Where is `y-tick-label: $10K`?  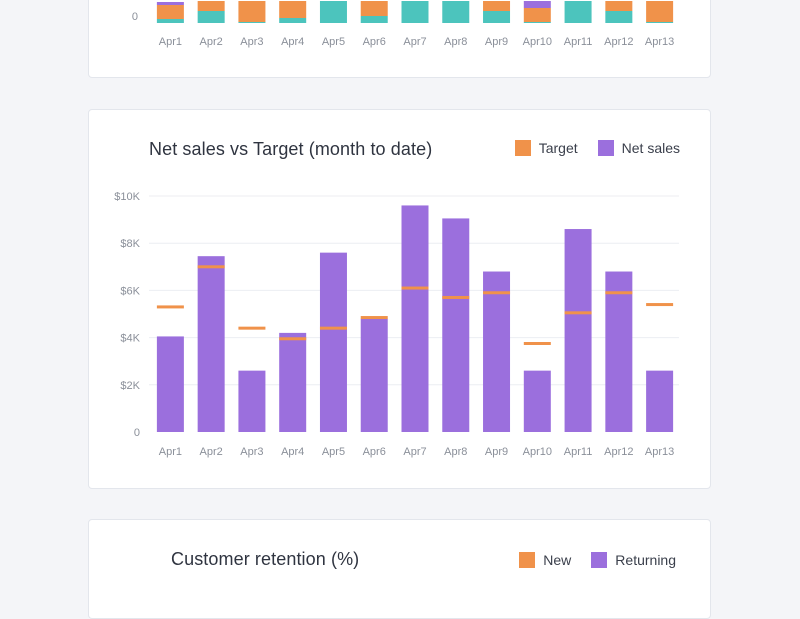
y-tick-label: $10K is located at coordinates (127, 197).